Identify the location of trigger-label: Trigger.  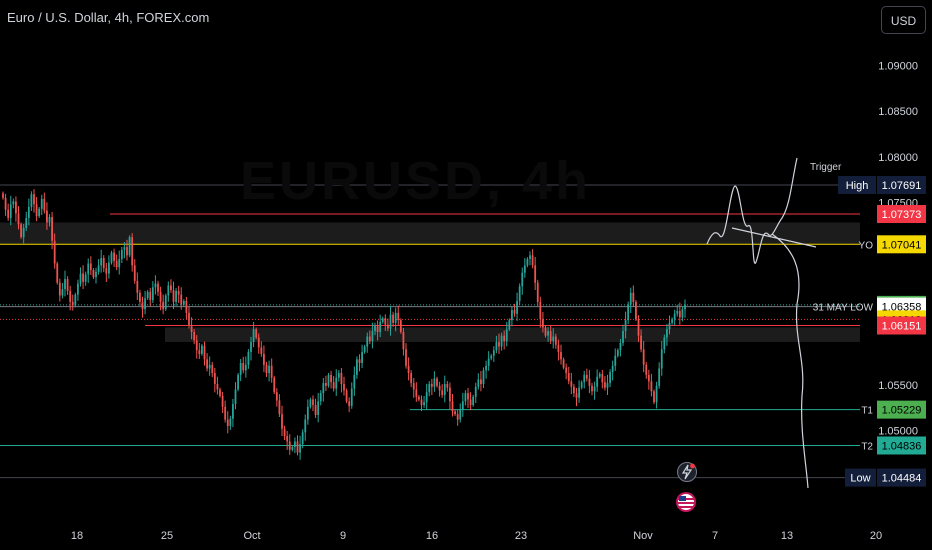
(826, 167).